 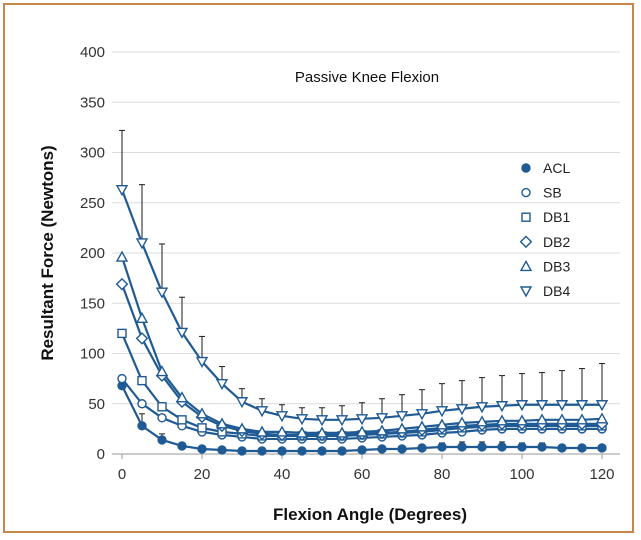 I want to click on y-tick-label: 100, so click(x=92, y=354).